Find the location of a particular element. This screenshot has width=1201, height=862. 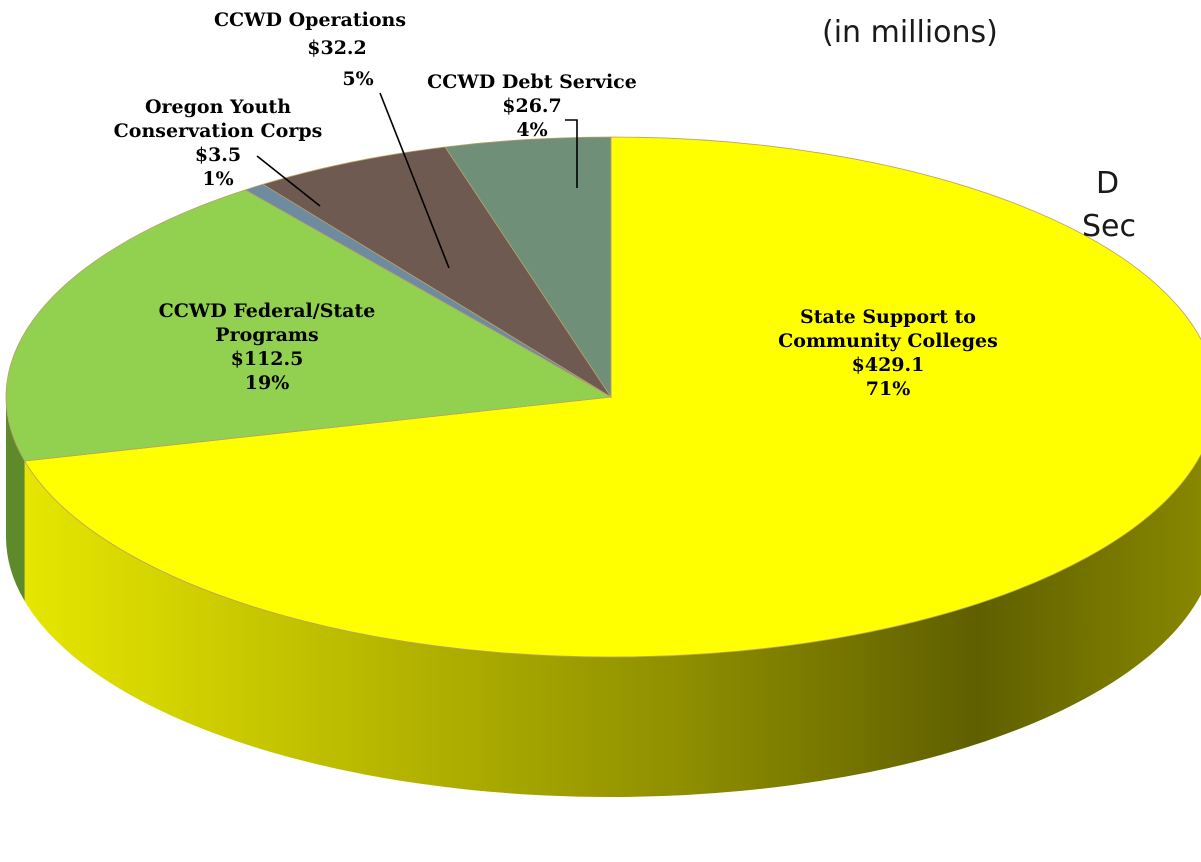

label-ccwd-operations-line-0: CCWD Operations is located at coordinates (310, 20).